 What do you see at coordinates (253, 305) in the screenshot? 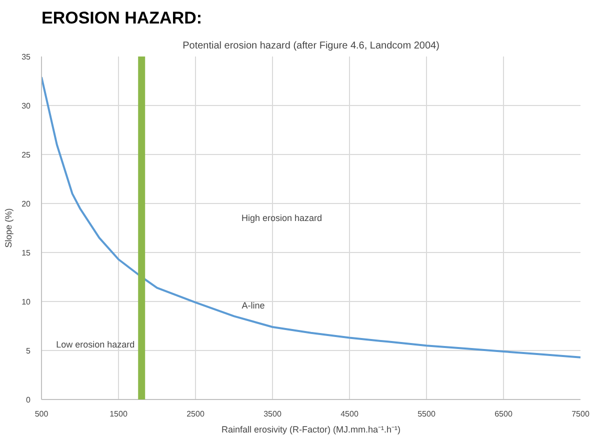
I see `annotation: A-line` at bounding box center [253, 305].